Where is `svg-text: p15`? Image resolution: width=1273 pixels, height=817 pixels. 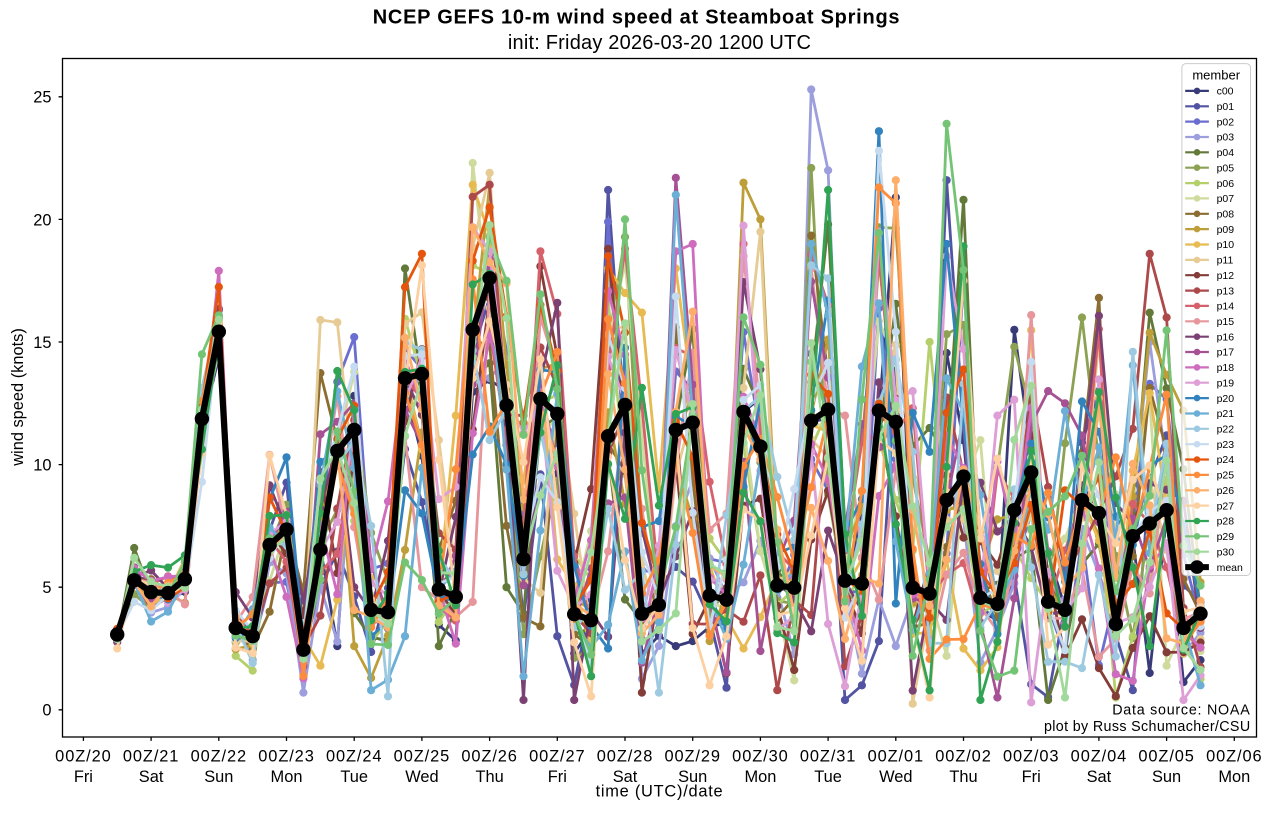 svg-text: p15 is located at coordinates (1226, 322).